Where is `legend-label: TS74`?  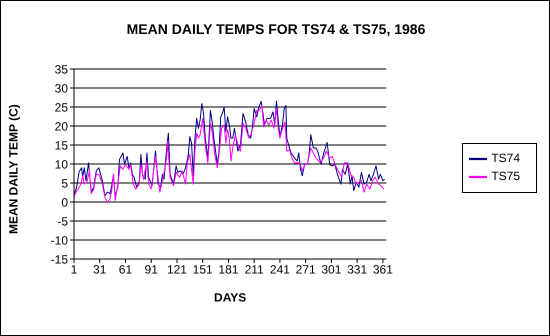
legend-label: TS74 is located at coordinates (505, 158).